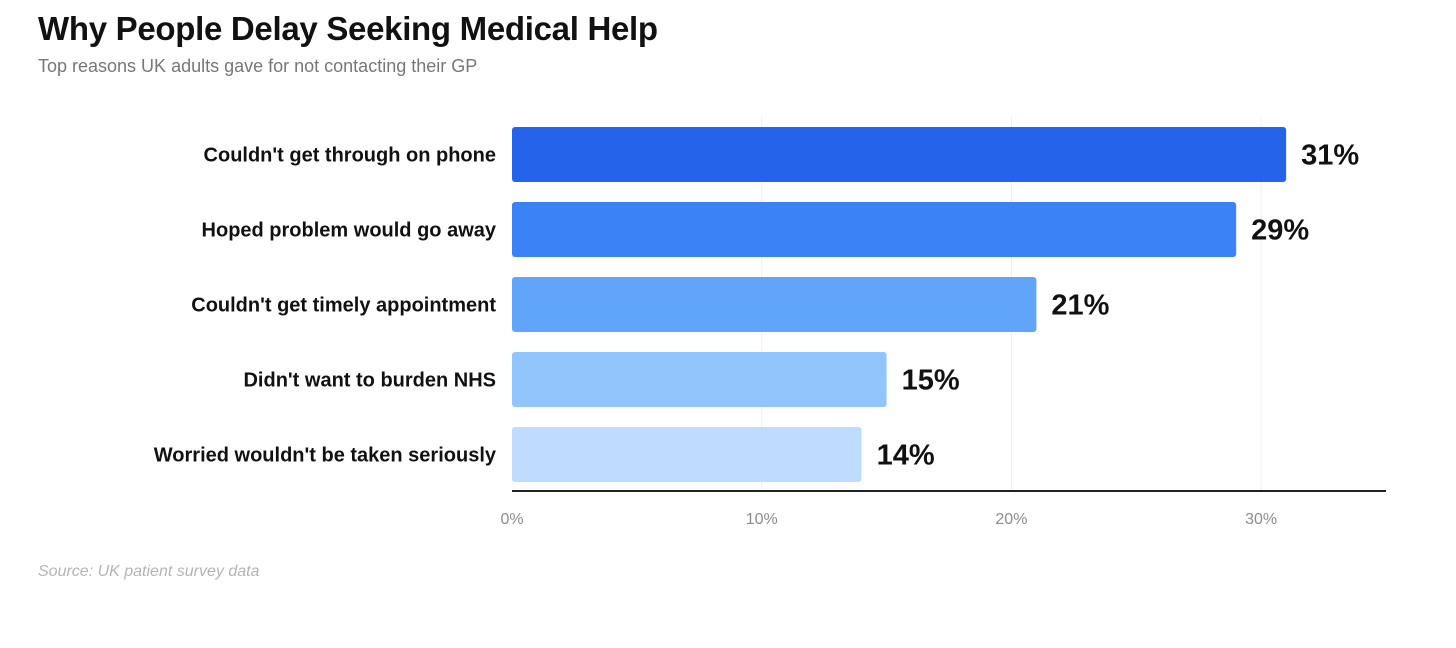 The width and height of the screenshot is (1456, 648). I want to click on value-label: 29%, so click(1280, 231).